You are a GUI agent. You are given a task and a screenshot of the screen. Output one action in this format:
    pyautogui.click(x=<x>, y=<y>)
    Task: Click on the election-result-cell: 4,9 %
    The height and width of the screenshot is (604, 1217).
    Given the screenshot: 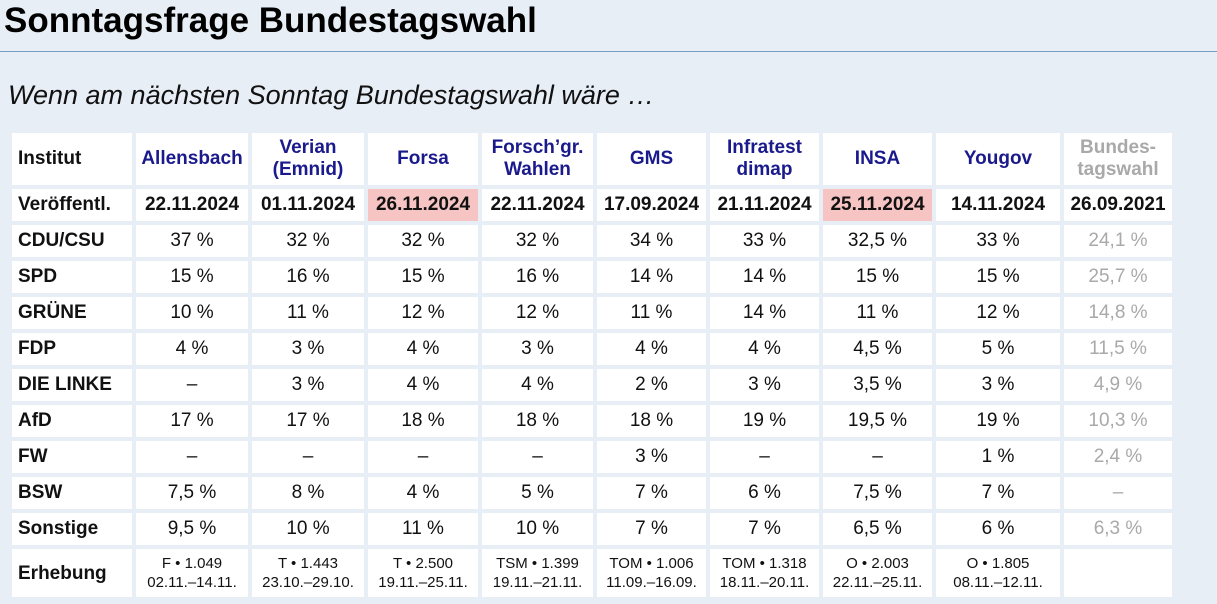 What is the action you would take?
    pyautogui.click(x=1118, y=385)
    